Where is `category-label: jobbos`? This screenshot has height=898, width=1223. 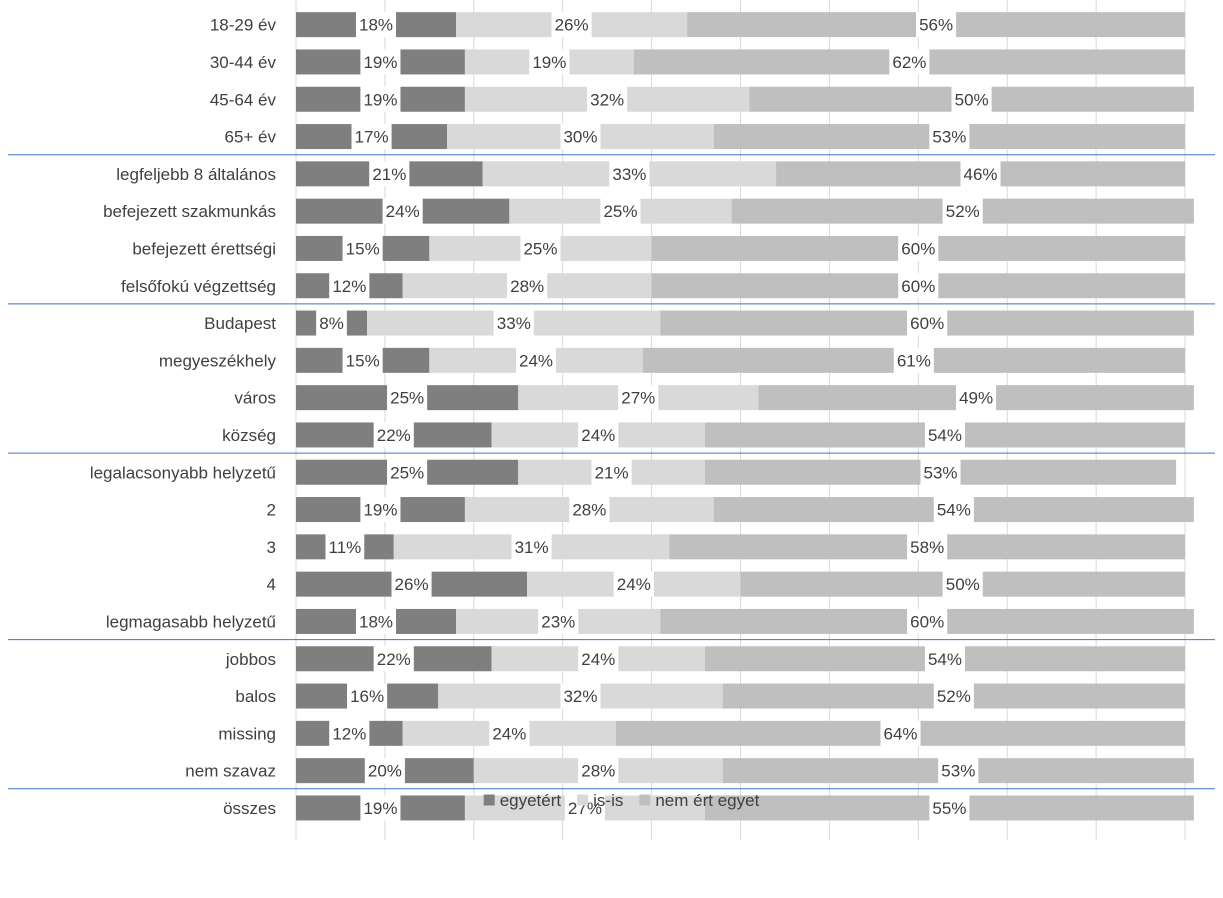
category-label: jobbos is located at coordinates (250, 659).